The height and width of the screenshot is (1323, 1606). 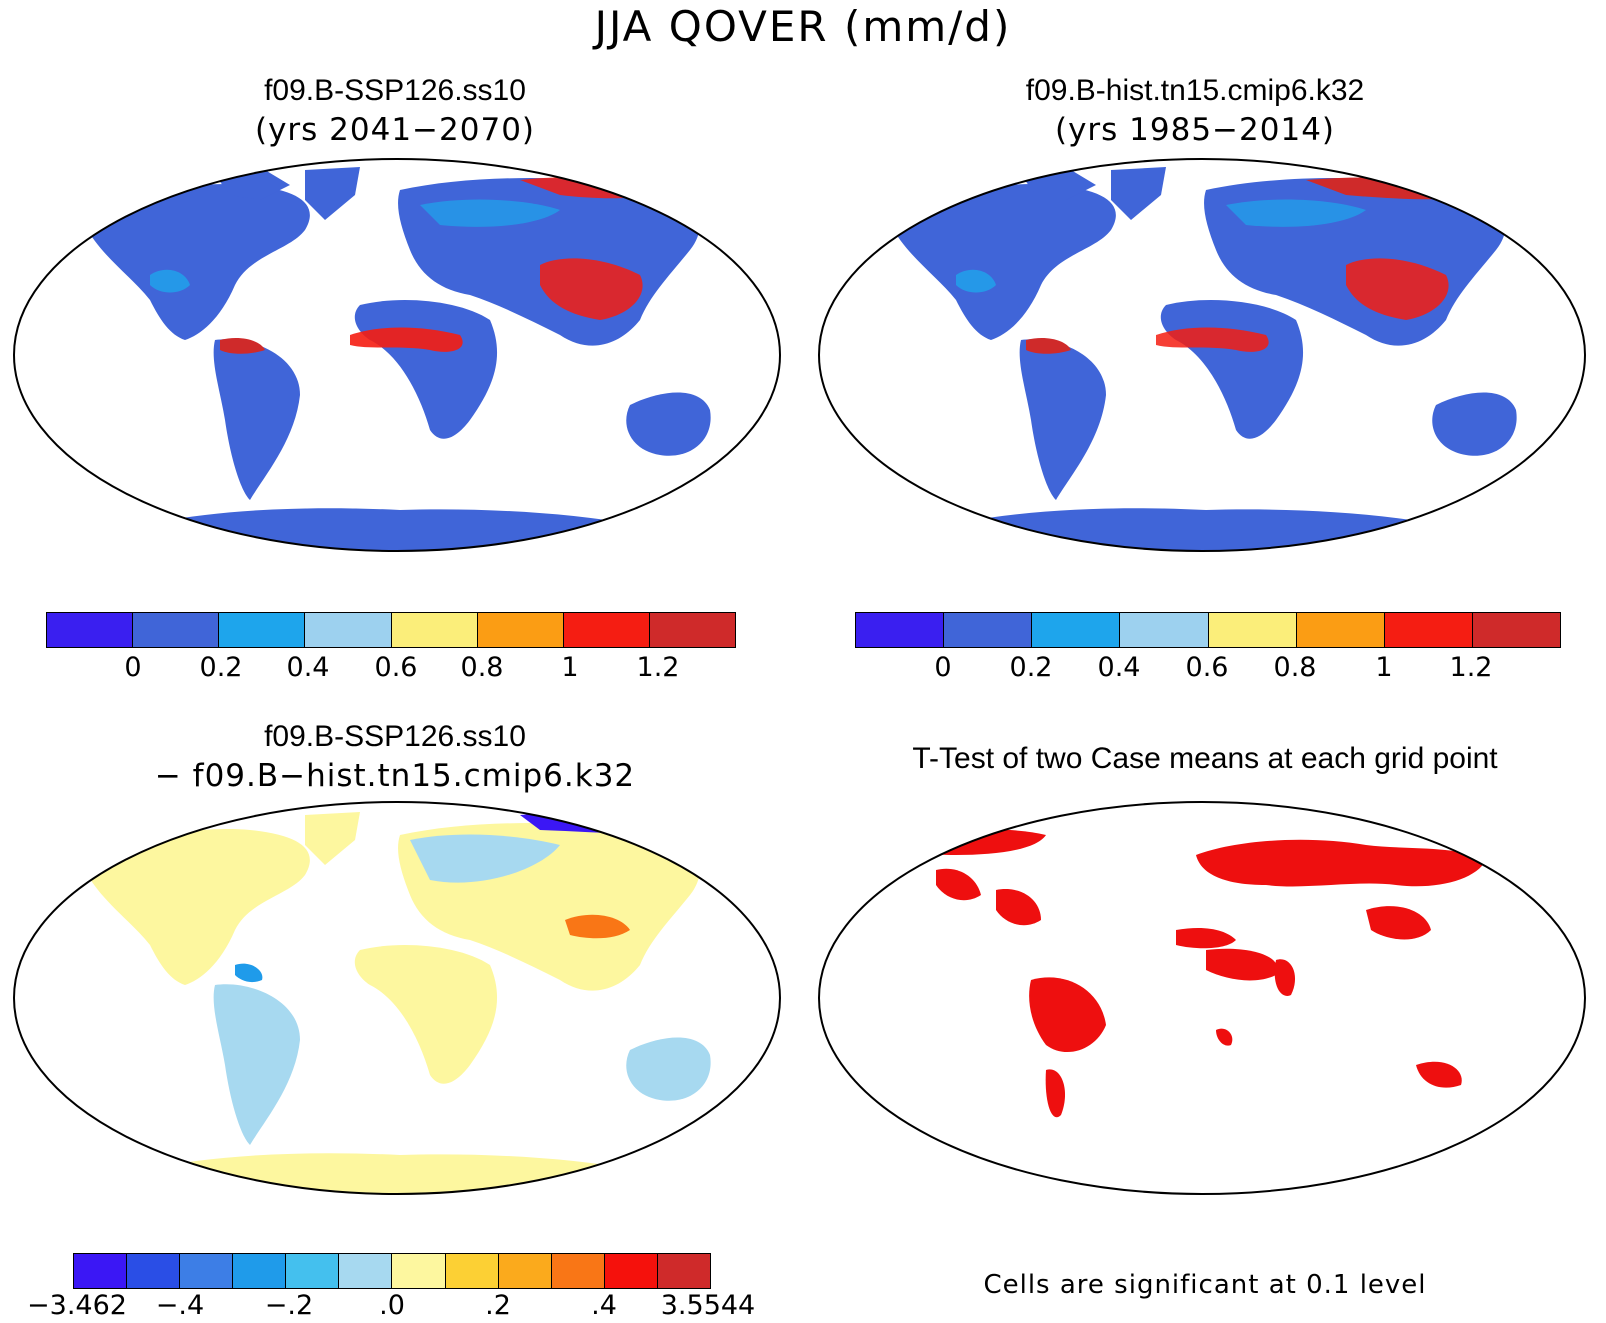 I want to click on colorbar-difference-ticks: −3.462 −.4 −.2 .0 .2 .4 3.5544, so click(x=400, y=1306).